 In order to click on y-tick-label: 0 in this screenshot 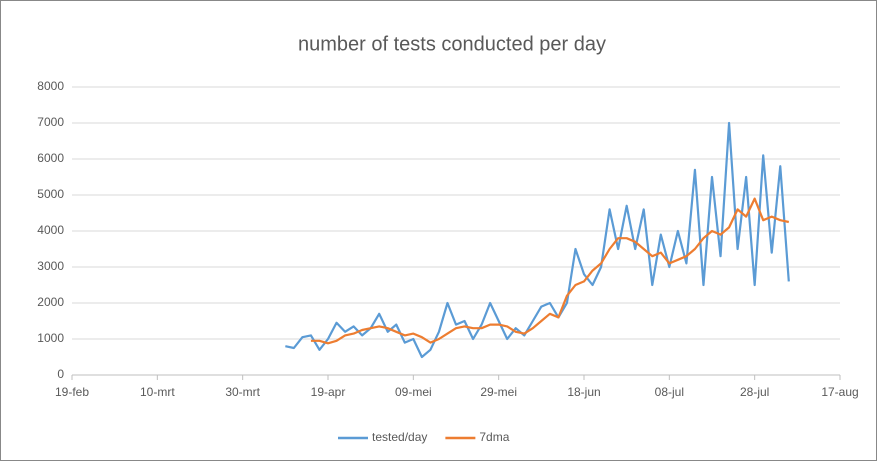, I will do `click(60, 374)`.